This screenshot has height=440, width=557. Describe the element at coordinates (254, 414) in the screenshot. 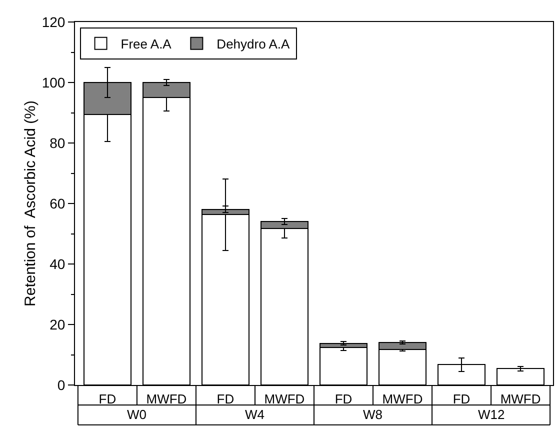

I see `text: W4` at that location.